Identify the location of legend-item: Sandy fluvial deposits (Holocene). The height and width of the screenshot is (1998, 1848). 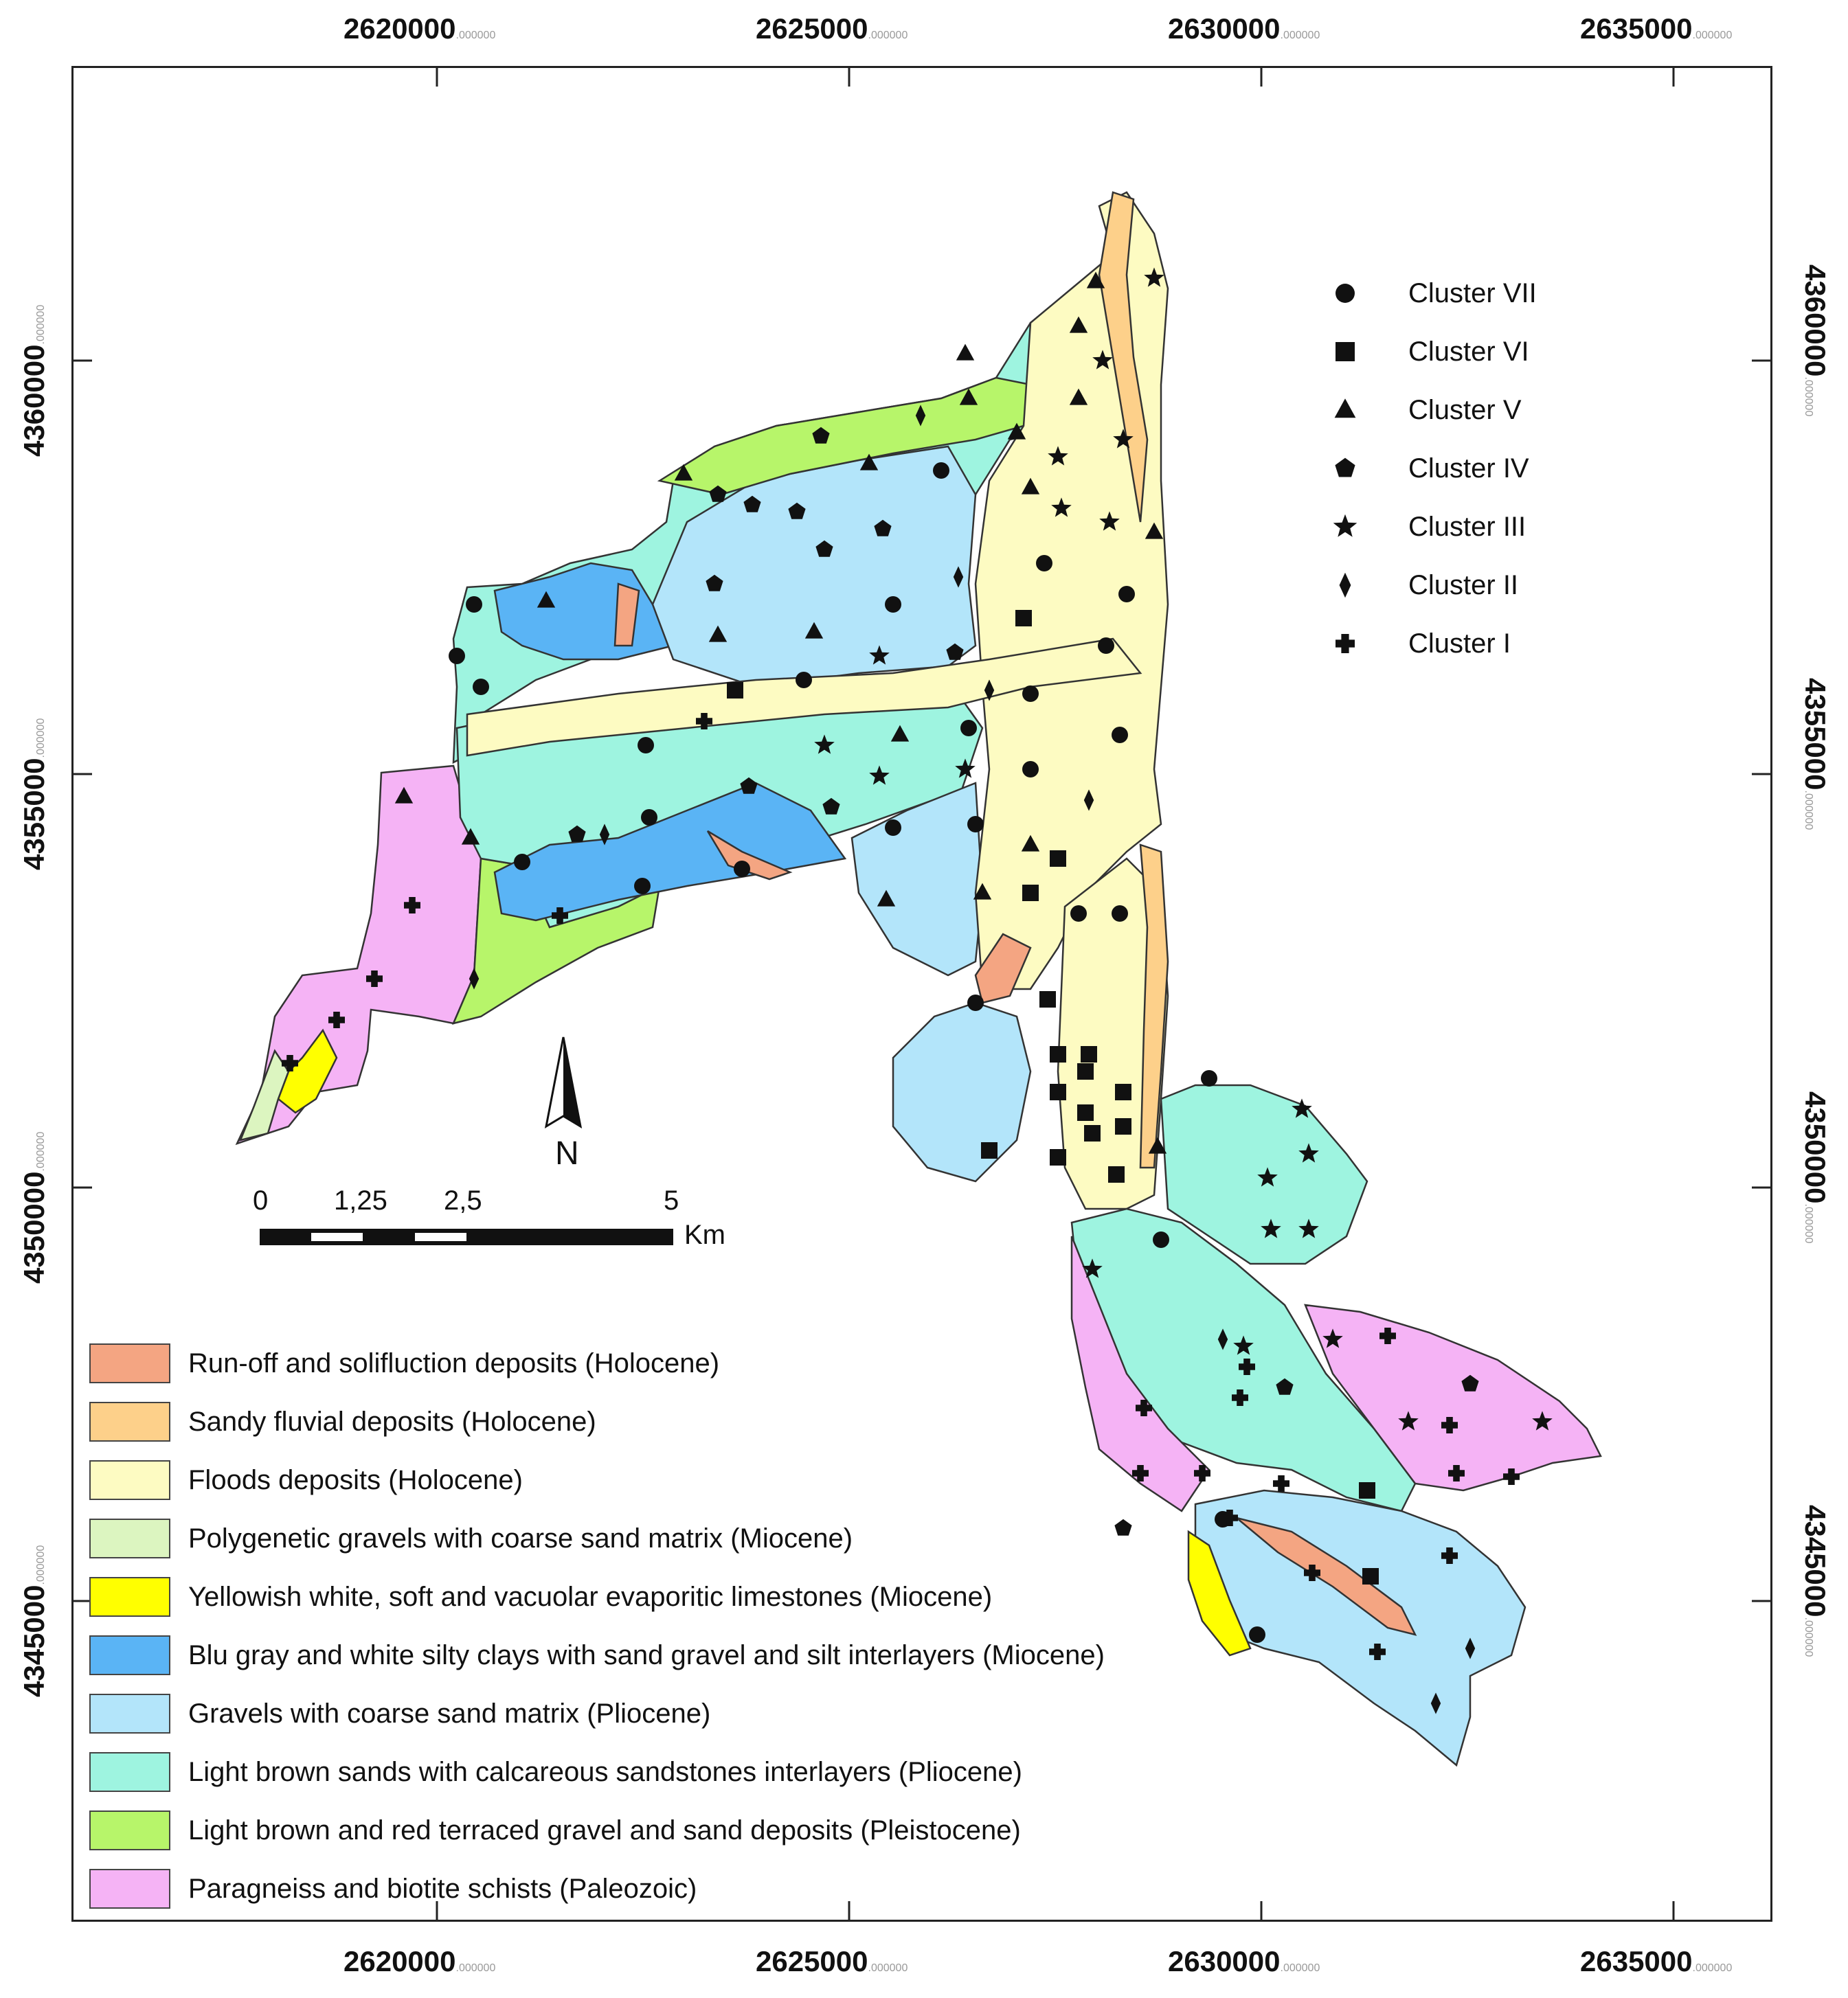
(342, 1422).